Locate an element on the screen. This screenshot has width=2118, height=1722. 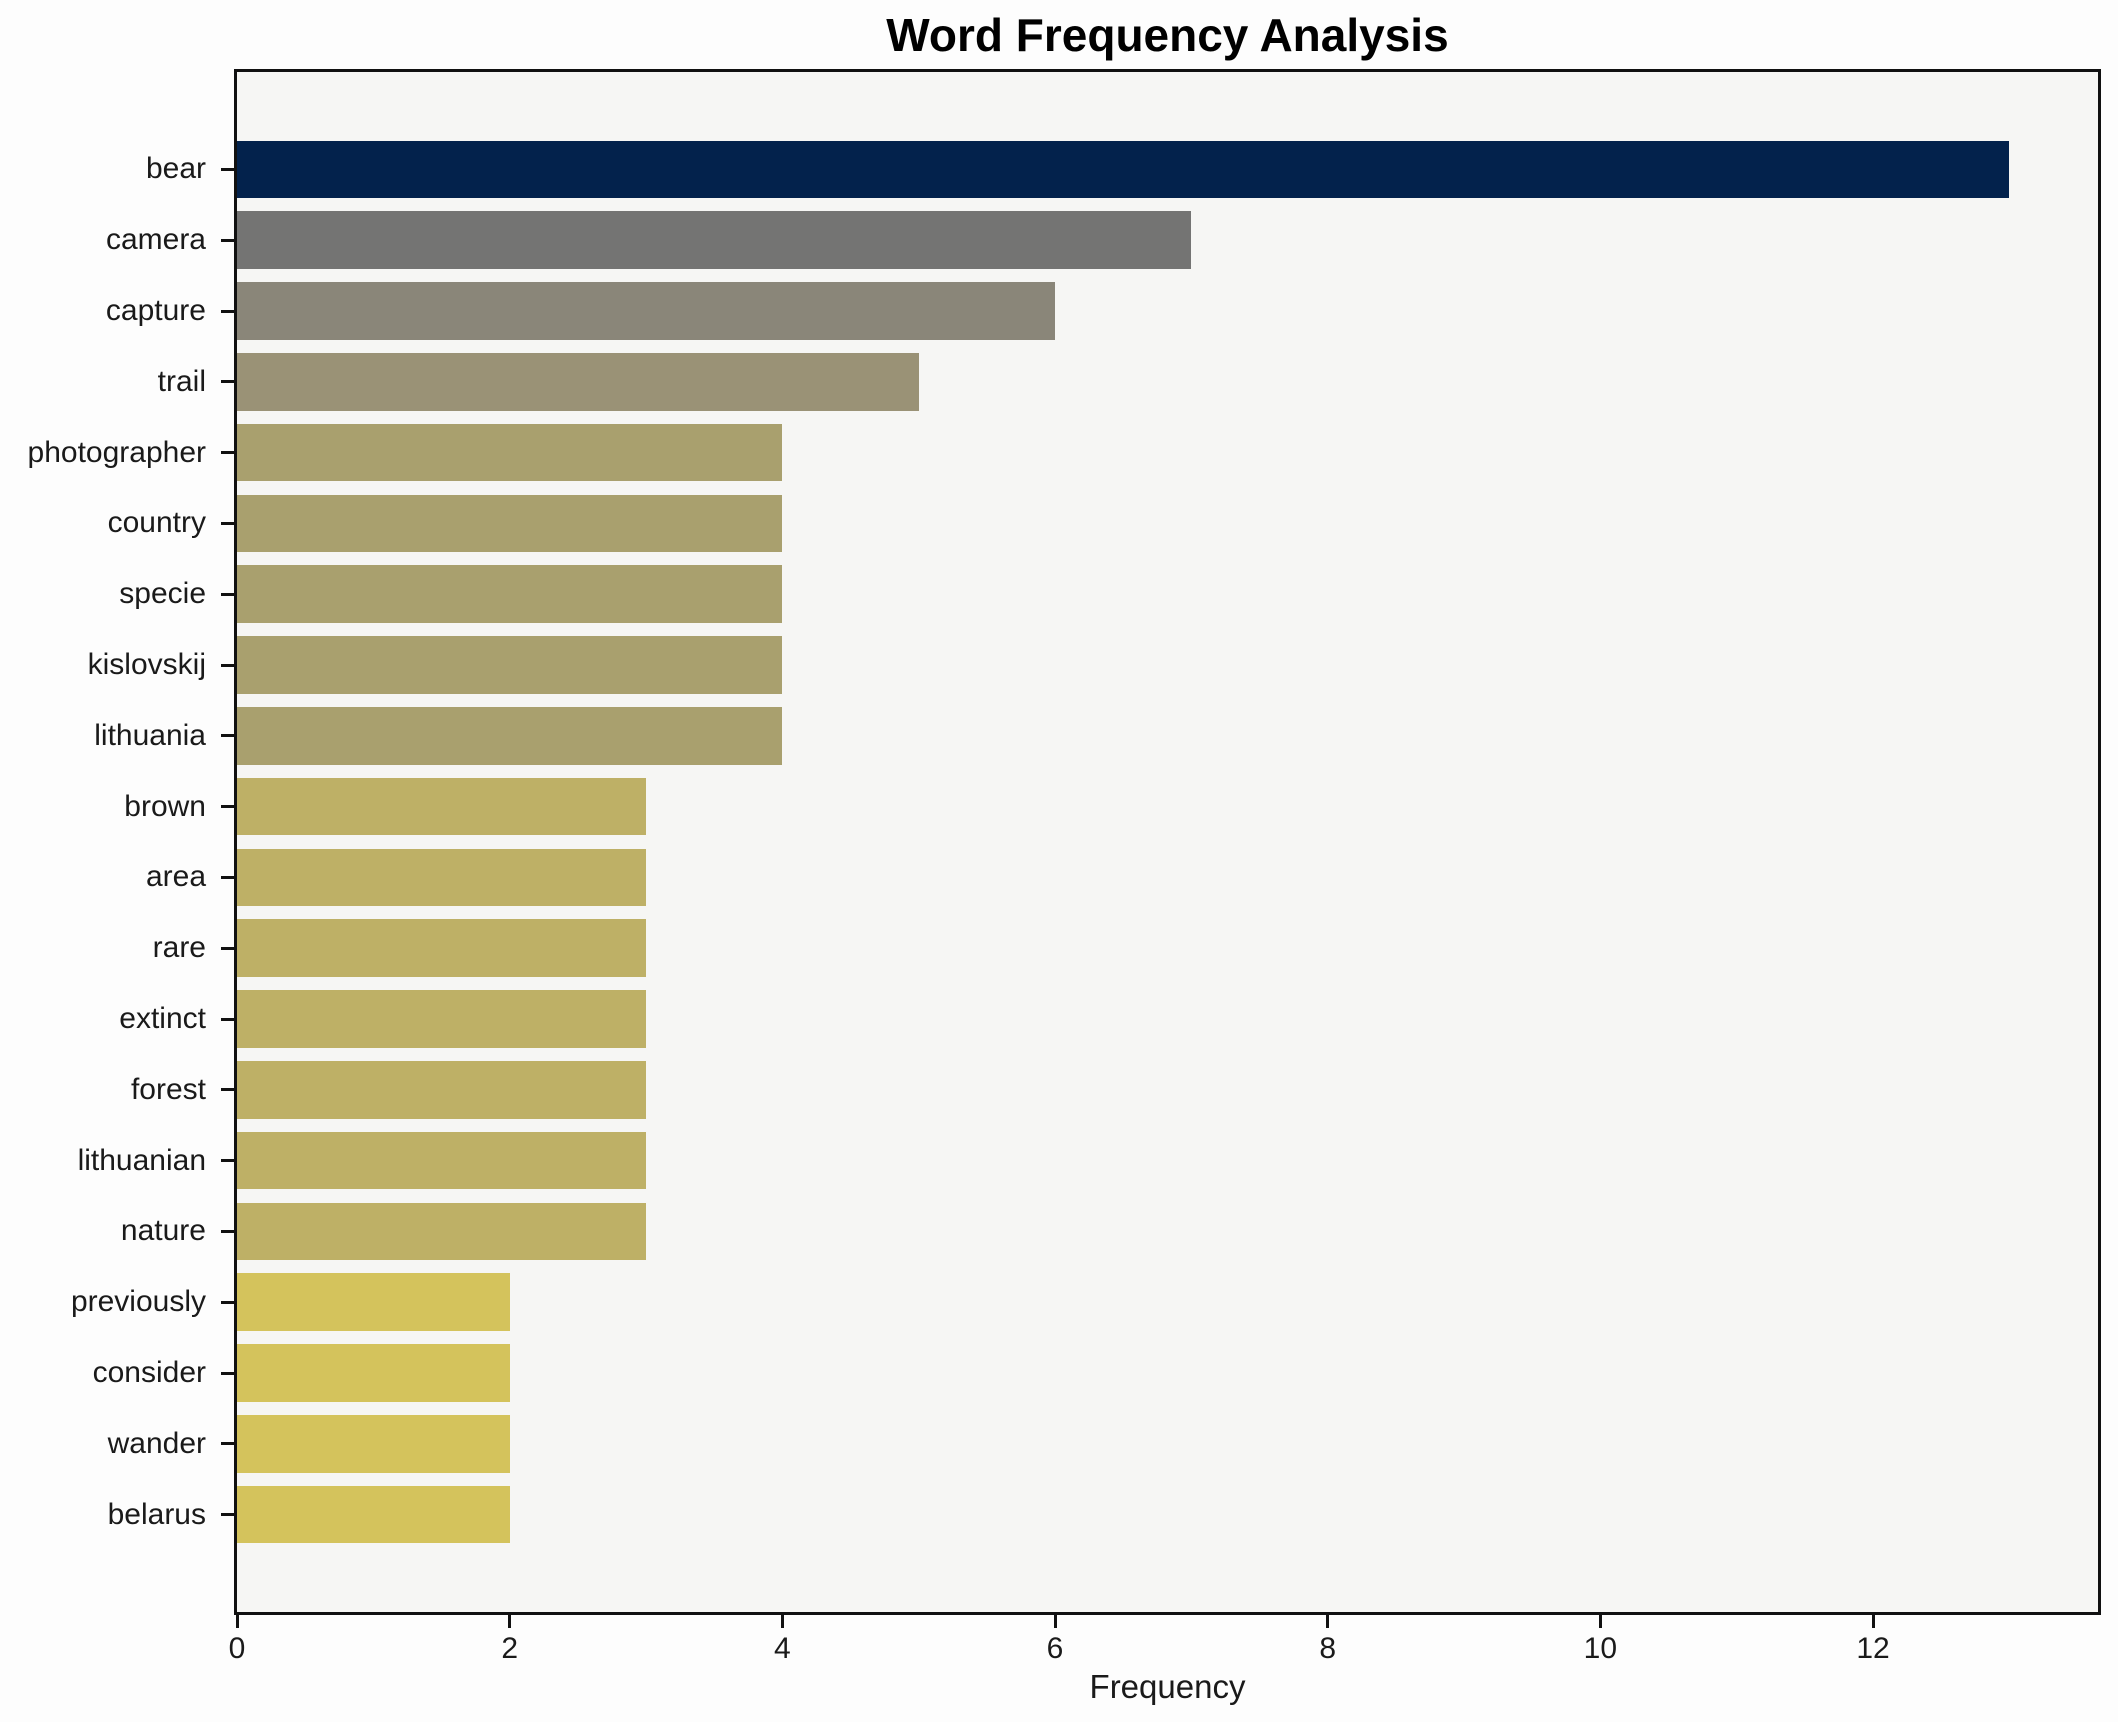
bar-rare is located at coordinates (441, 948).